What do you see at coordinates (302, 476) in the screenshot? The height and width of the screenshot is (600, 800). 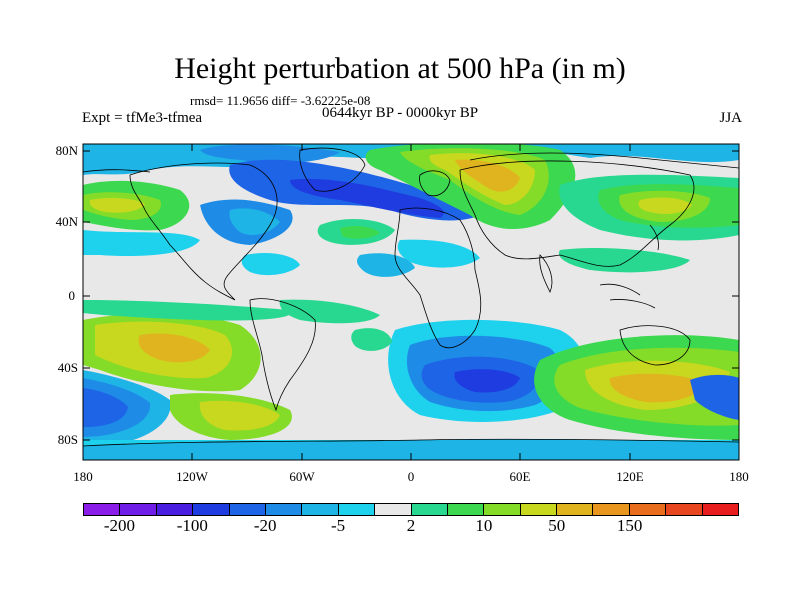 I see `lon-label-60w: 60W` at bounding box center [302, 476].